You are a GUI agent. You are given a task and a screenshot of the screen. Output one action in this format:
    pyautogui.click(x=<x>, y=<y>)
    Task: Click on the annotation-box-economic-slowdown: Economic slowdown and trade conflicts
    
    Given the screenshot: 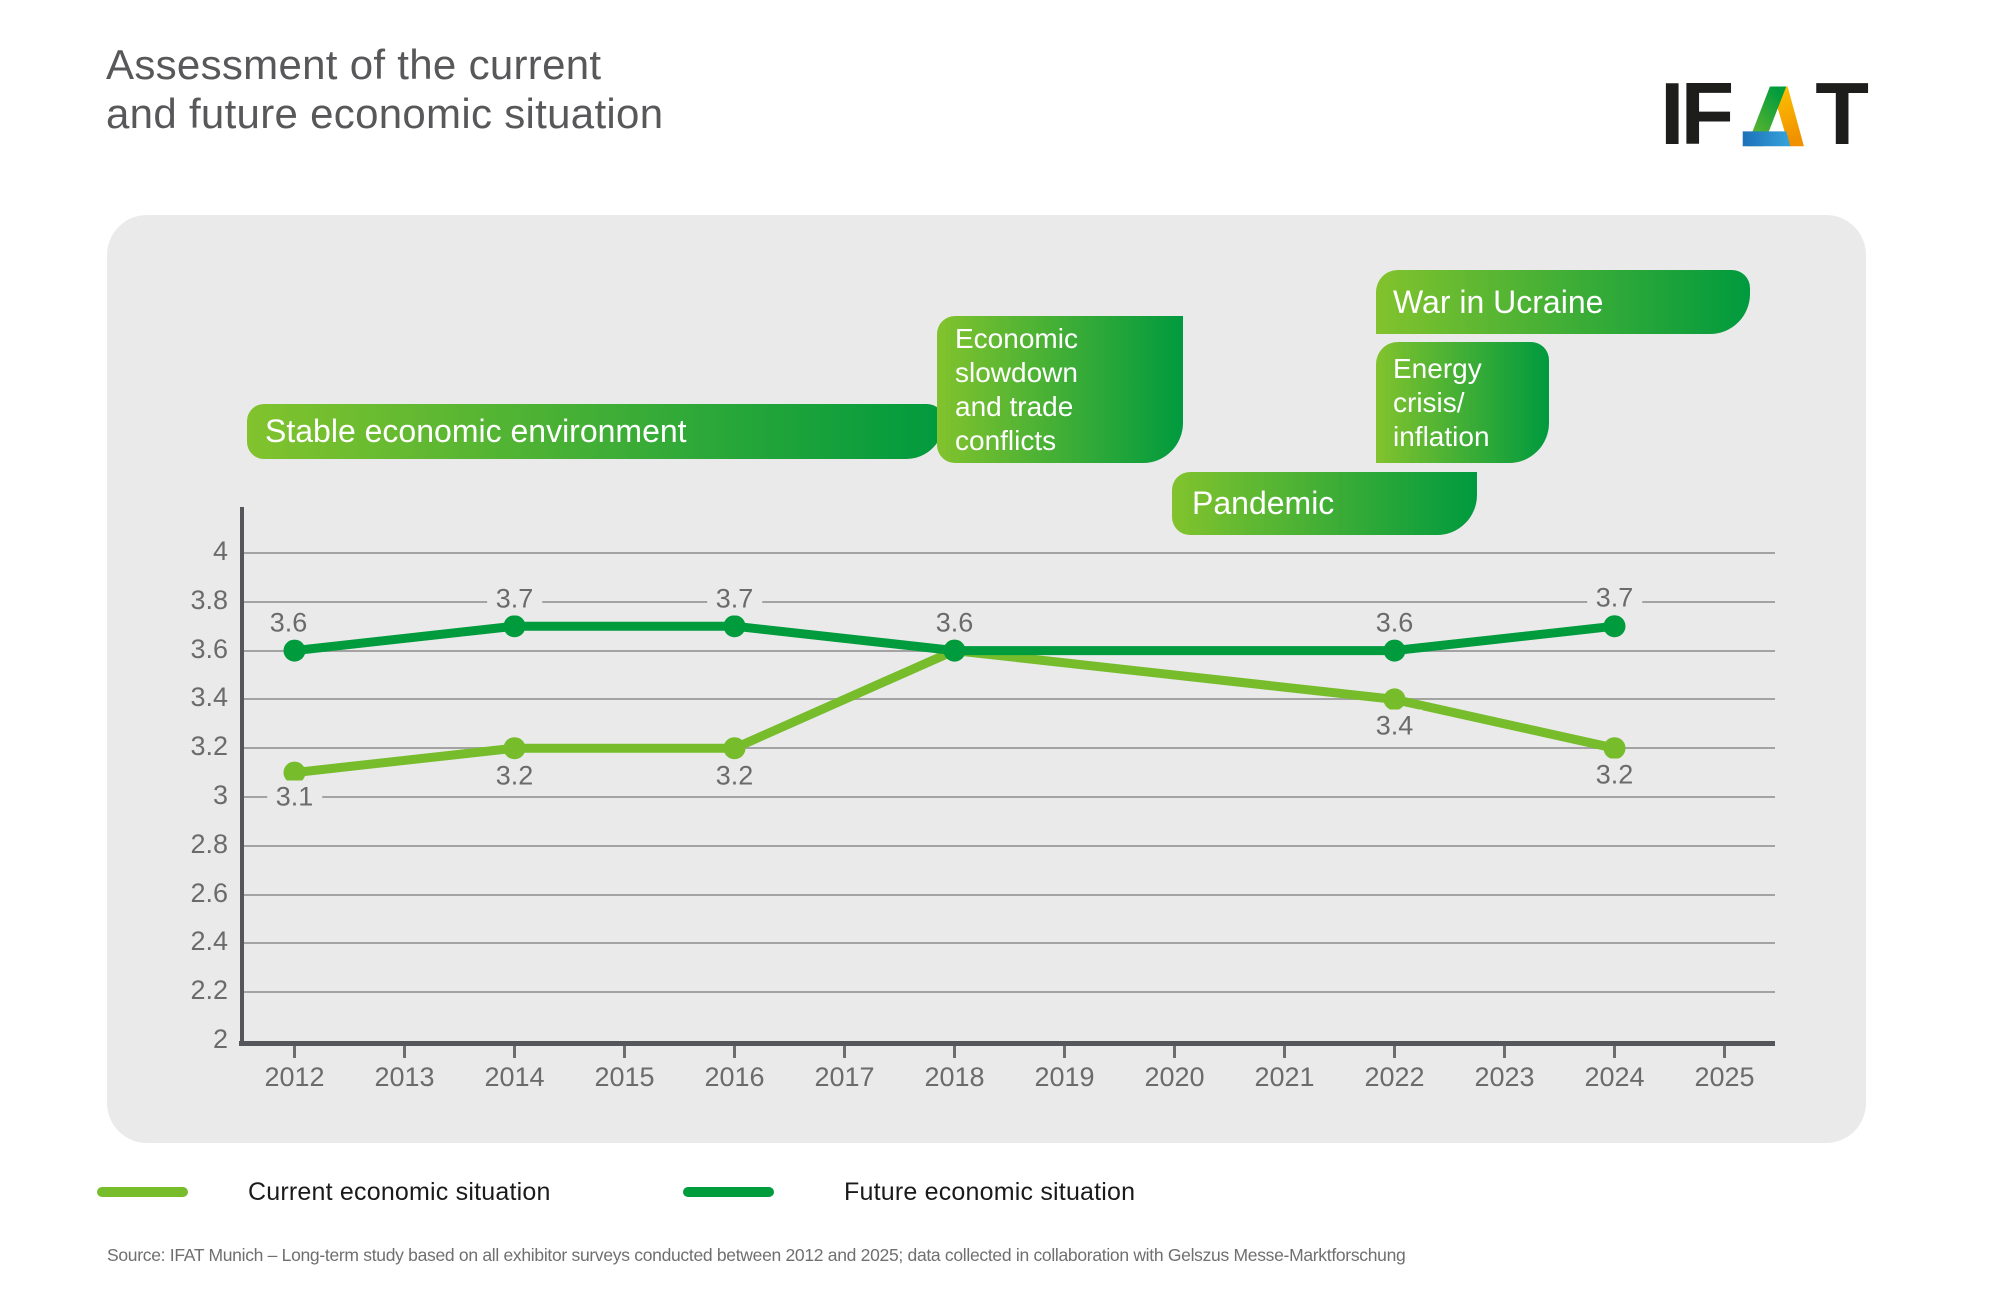 What is the action you would take?
    pyautogui.click(x=1060, y=389)
    